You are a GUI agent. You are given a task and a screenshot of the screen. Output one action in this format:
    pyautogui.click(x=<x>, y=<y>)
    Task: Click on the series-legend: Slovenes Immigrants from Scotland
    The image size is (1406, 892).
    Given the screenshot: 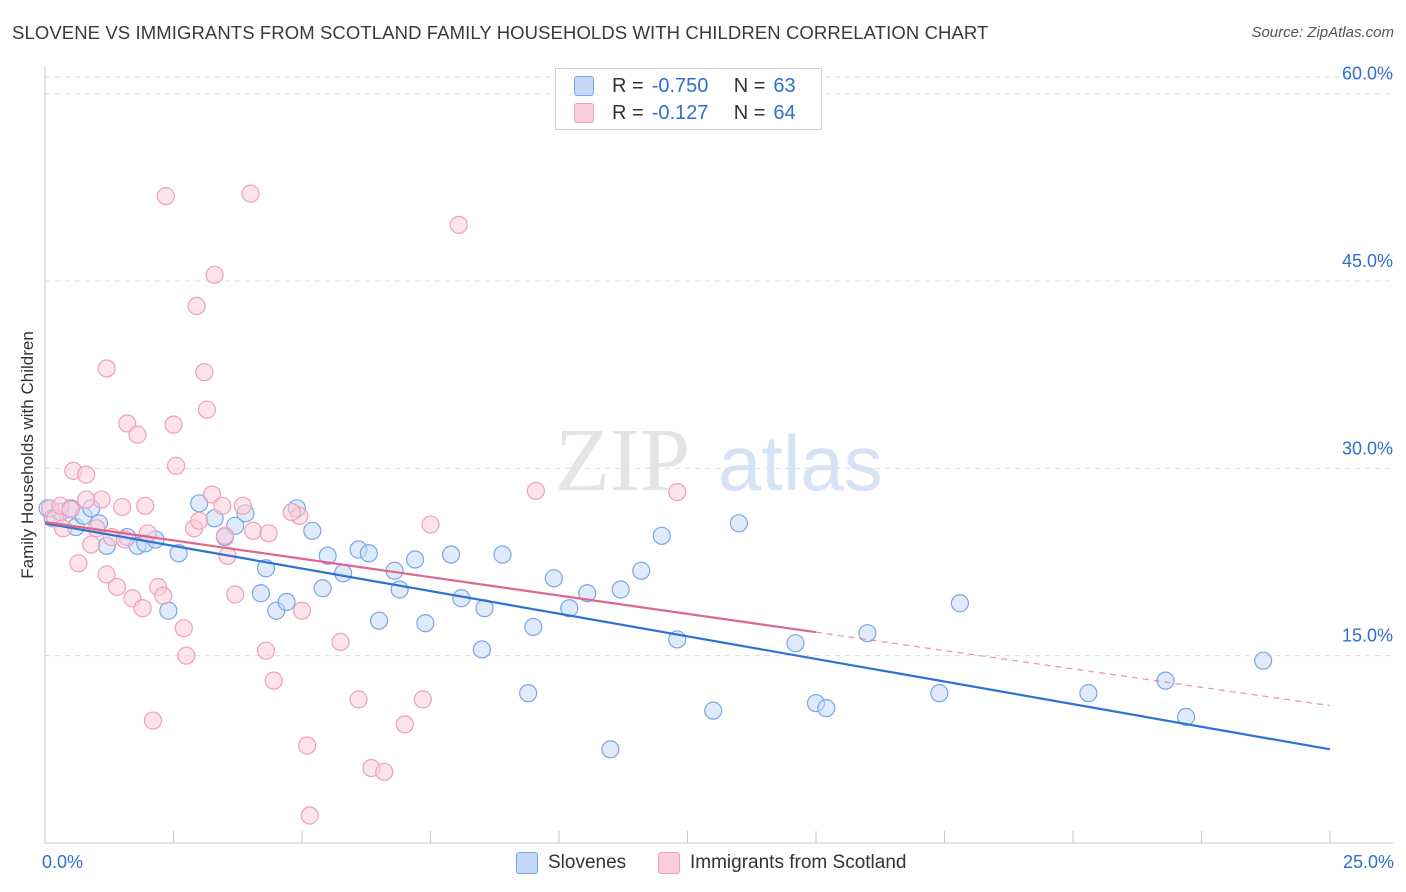 What is the action you would take?
    pyautogui.click(x=703, y=865)
    